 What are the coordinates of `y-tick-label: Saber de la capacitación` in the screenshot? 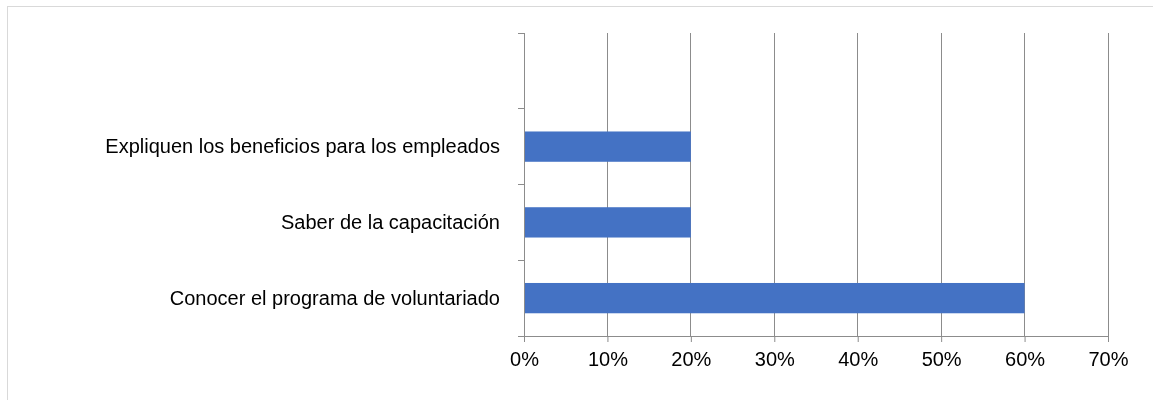 It's located at (390, 221).